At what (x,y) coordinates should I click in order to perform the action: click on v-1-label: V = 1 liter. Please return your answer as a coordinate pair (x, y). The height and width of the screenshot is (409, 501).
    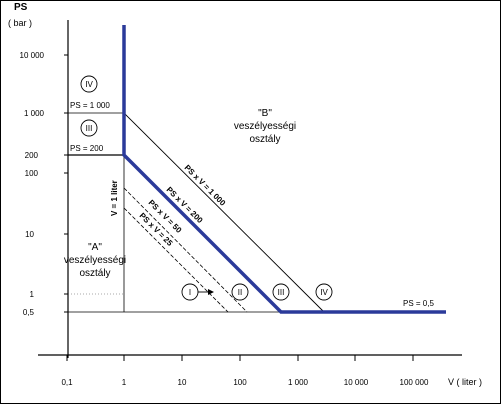
    Looking at the image, I should click on (114, 198).